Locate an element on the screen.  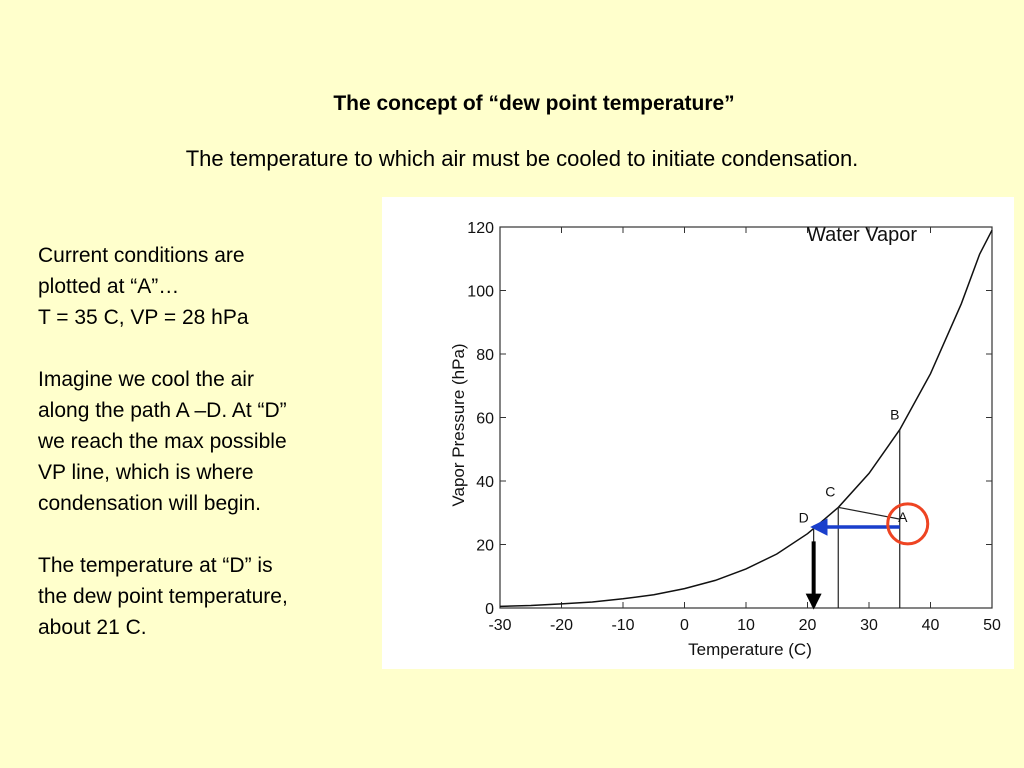
point-label-a: A is located at coordinates (903, 517).